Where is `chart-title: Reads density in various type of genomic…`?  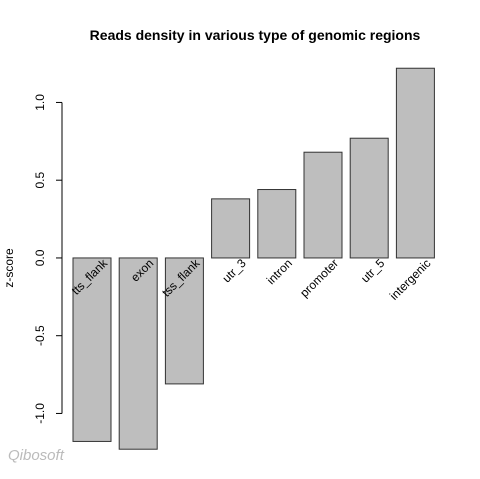 chart-title: Reads density in various type of genomic… is located at coordinates (255, 35).